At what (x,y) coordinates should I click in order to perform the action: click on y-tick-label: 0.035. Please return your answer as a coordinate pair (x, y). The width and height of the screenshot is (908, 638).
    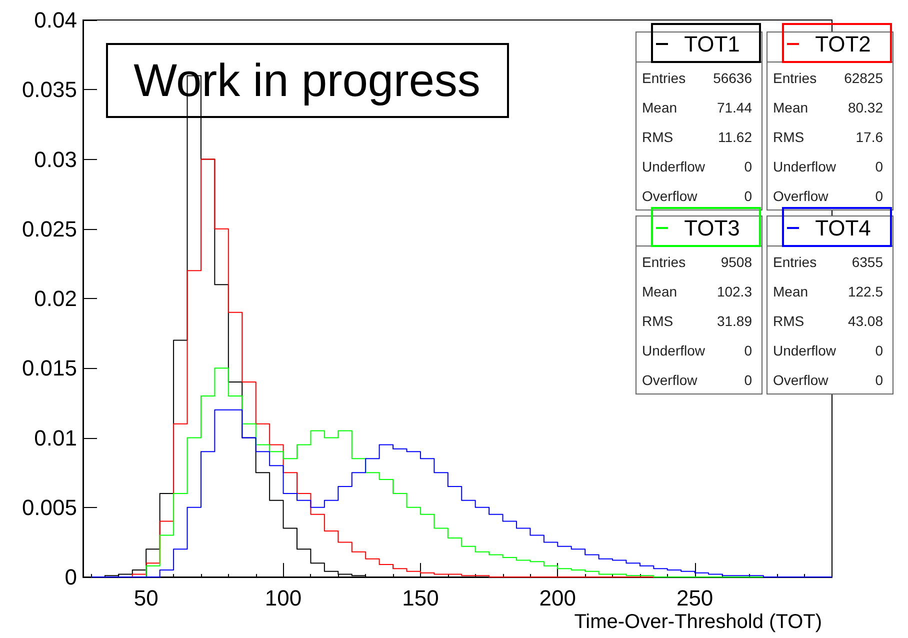
    Looking at the image, I should click on (49, 89).